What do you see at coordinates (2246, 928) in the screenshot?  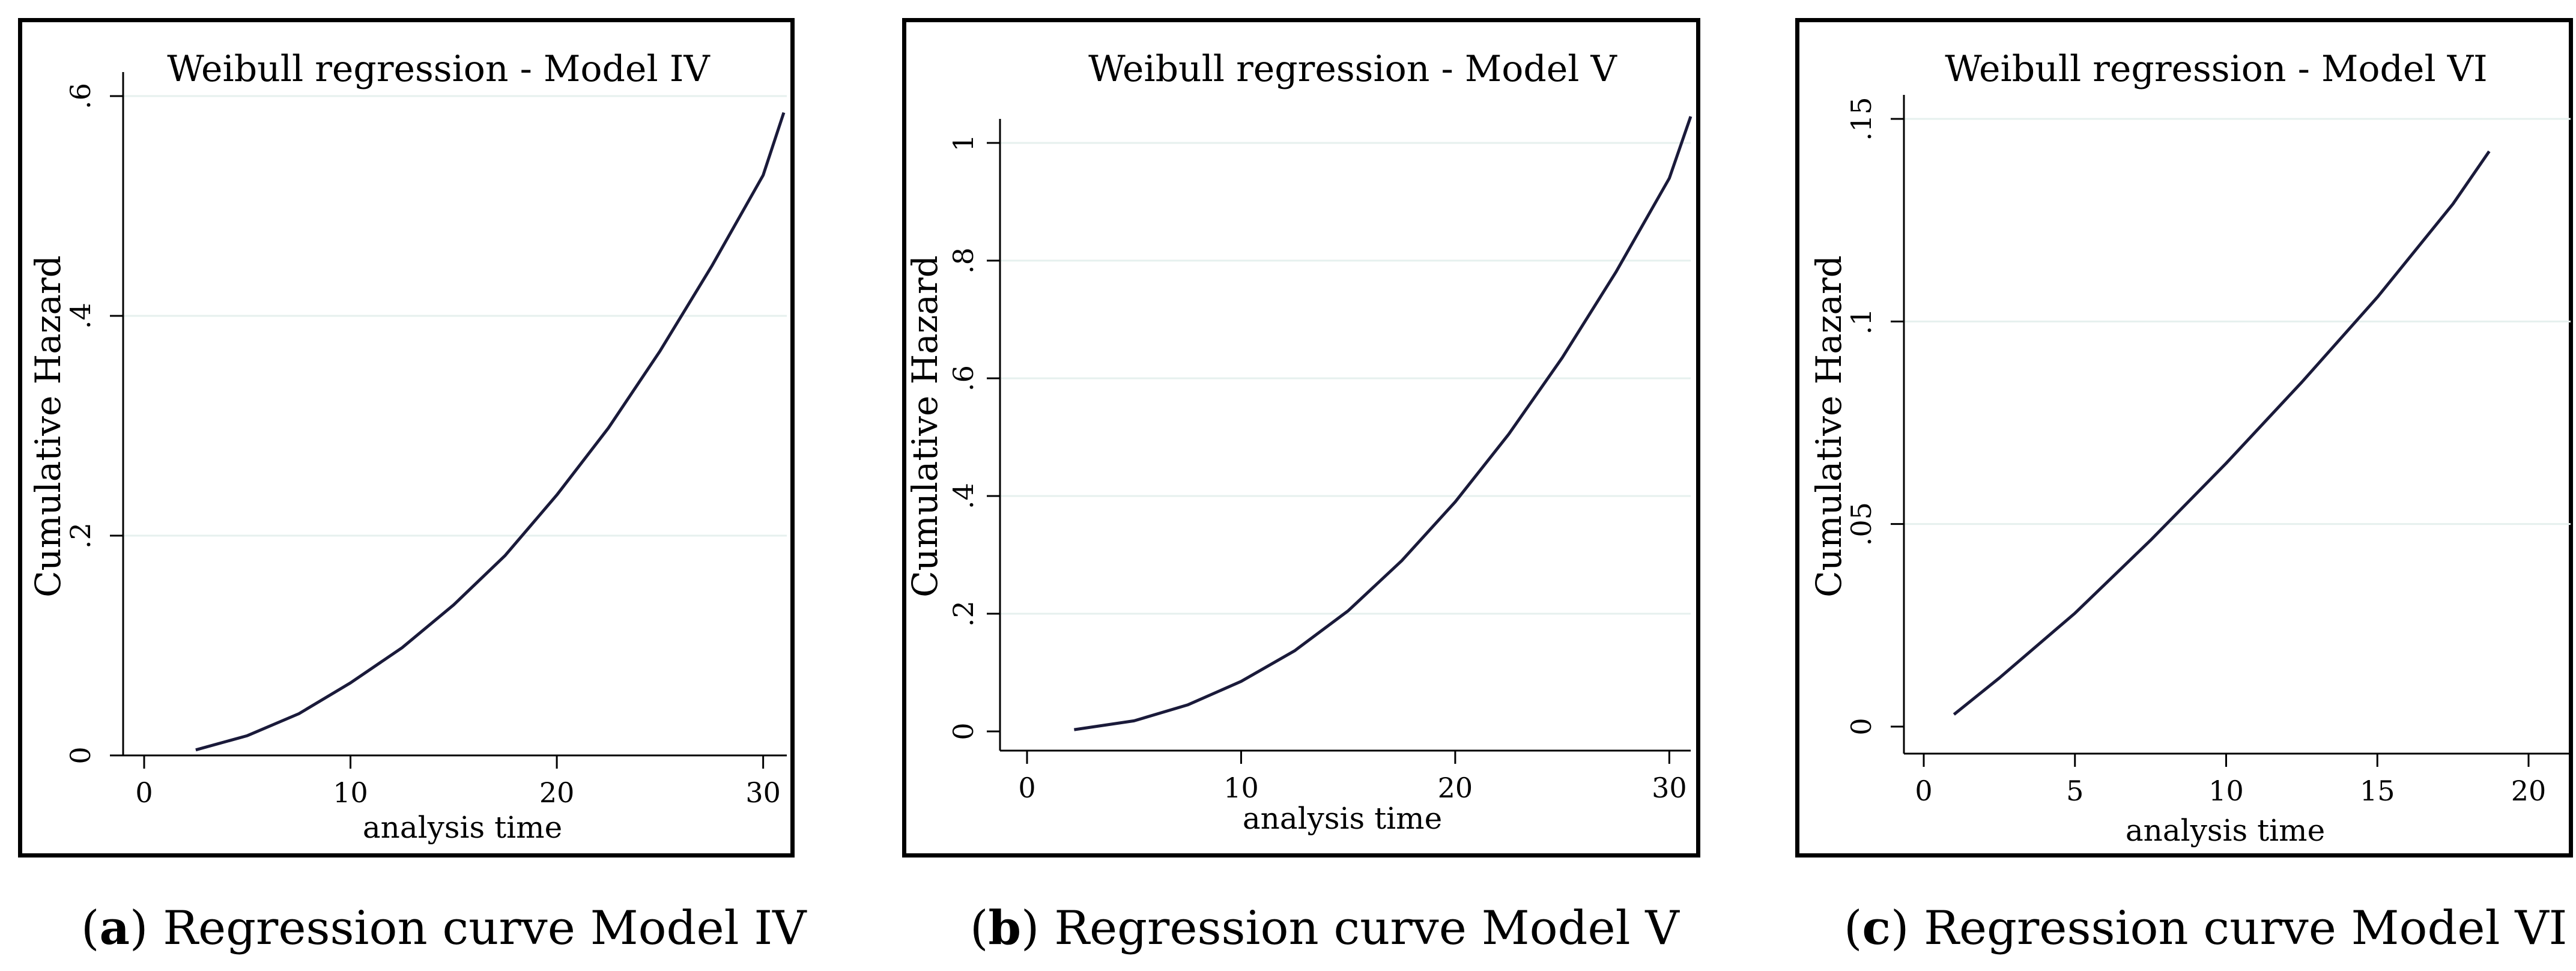 I see `caption-text: Regression curve Model VI` at bounding box center [2246, 928].